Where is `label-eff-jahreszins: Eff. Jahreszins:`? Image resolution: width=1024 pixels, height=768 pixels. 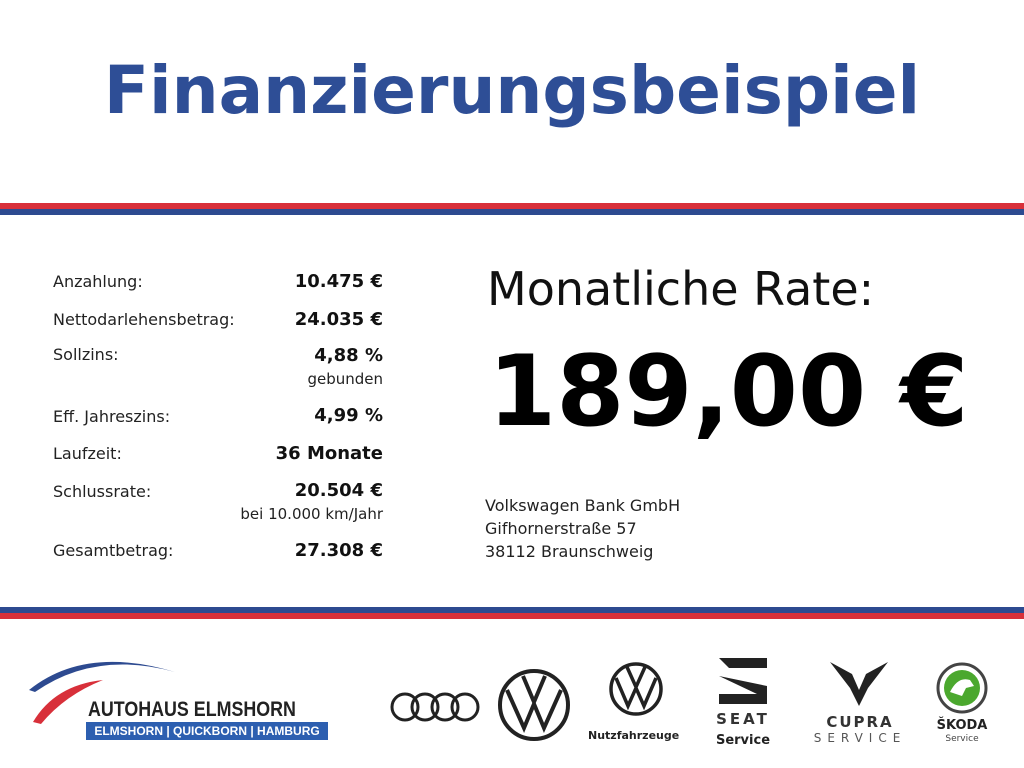
label-eff-jahreszins: Eff. Jahreszins: is located at coordinates (112, 416).